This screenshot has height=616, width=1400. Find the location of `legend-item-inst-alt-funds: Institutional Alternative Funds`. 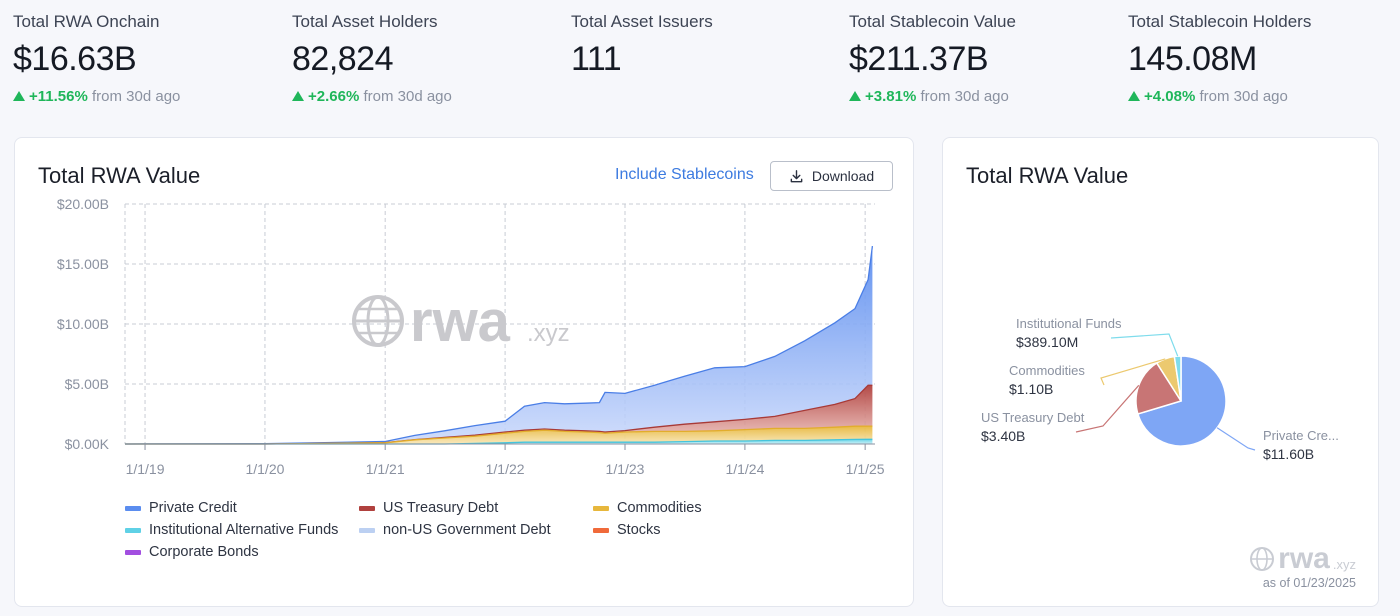

legend-item-inst-alt-funds: Institutional Alternative Funds is located at coordinates (231, 530).